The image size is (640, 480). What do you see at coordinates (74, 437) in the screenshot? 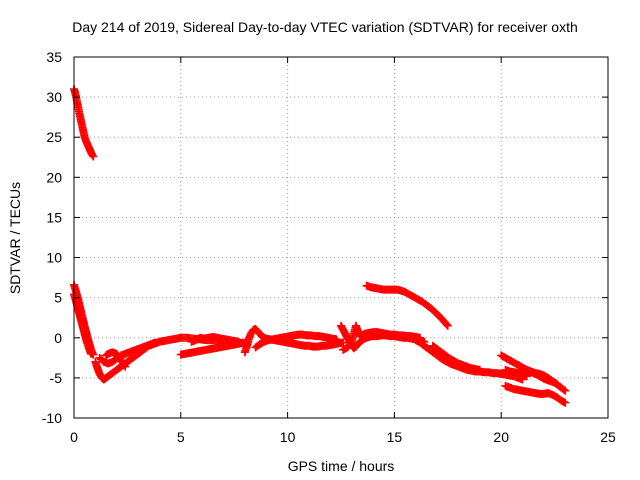
I see `x-tick-label: 0` at bounding box center [74, 437].